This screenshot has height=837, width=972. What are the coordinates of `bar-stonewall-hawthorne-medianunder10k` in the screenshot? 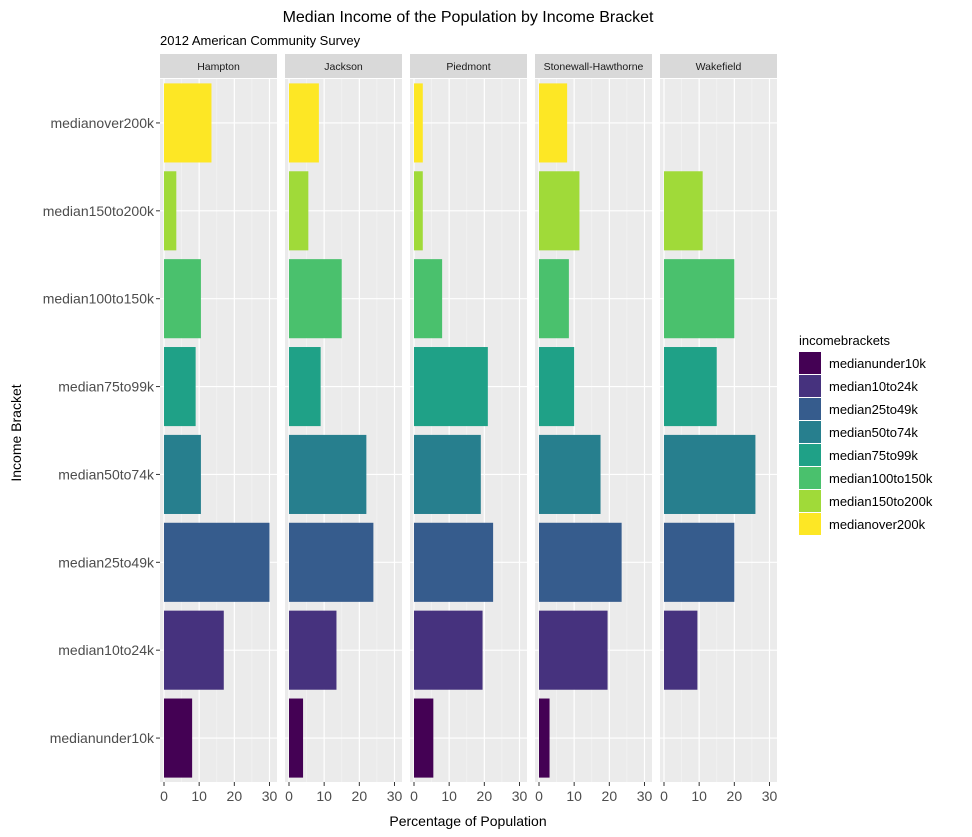 It's located at (544, 738).